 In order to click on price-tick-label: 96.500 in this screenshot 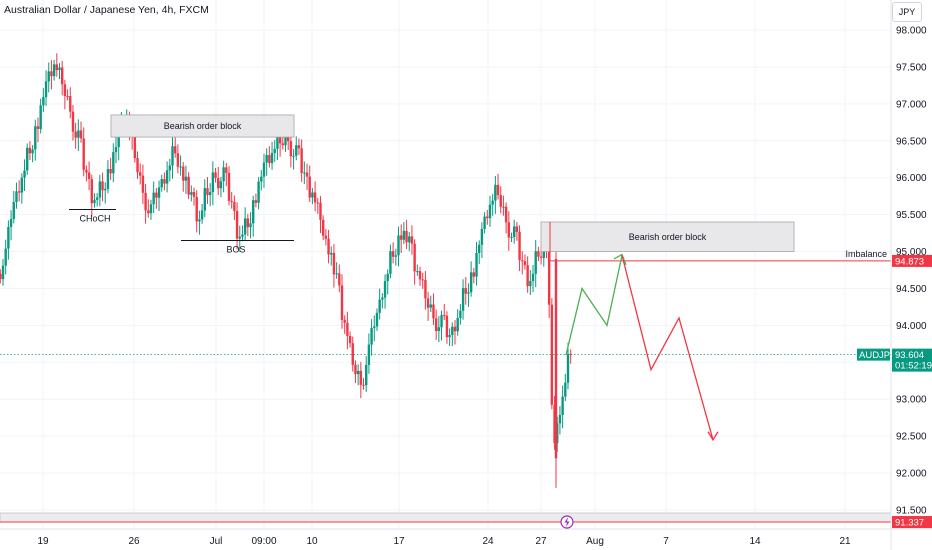, I will do `click(911, 141)`.